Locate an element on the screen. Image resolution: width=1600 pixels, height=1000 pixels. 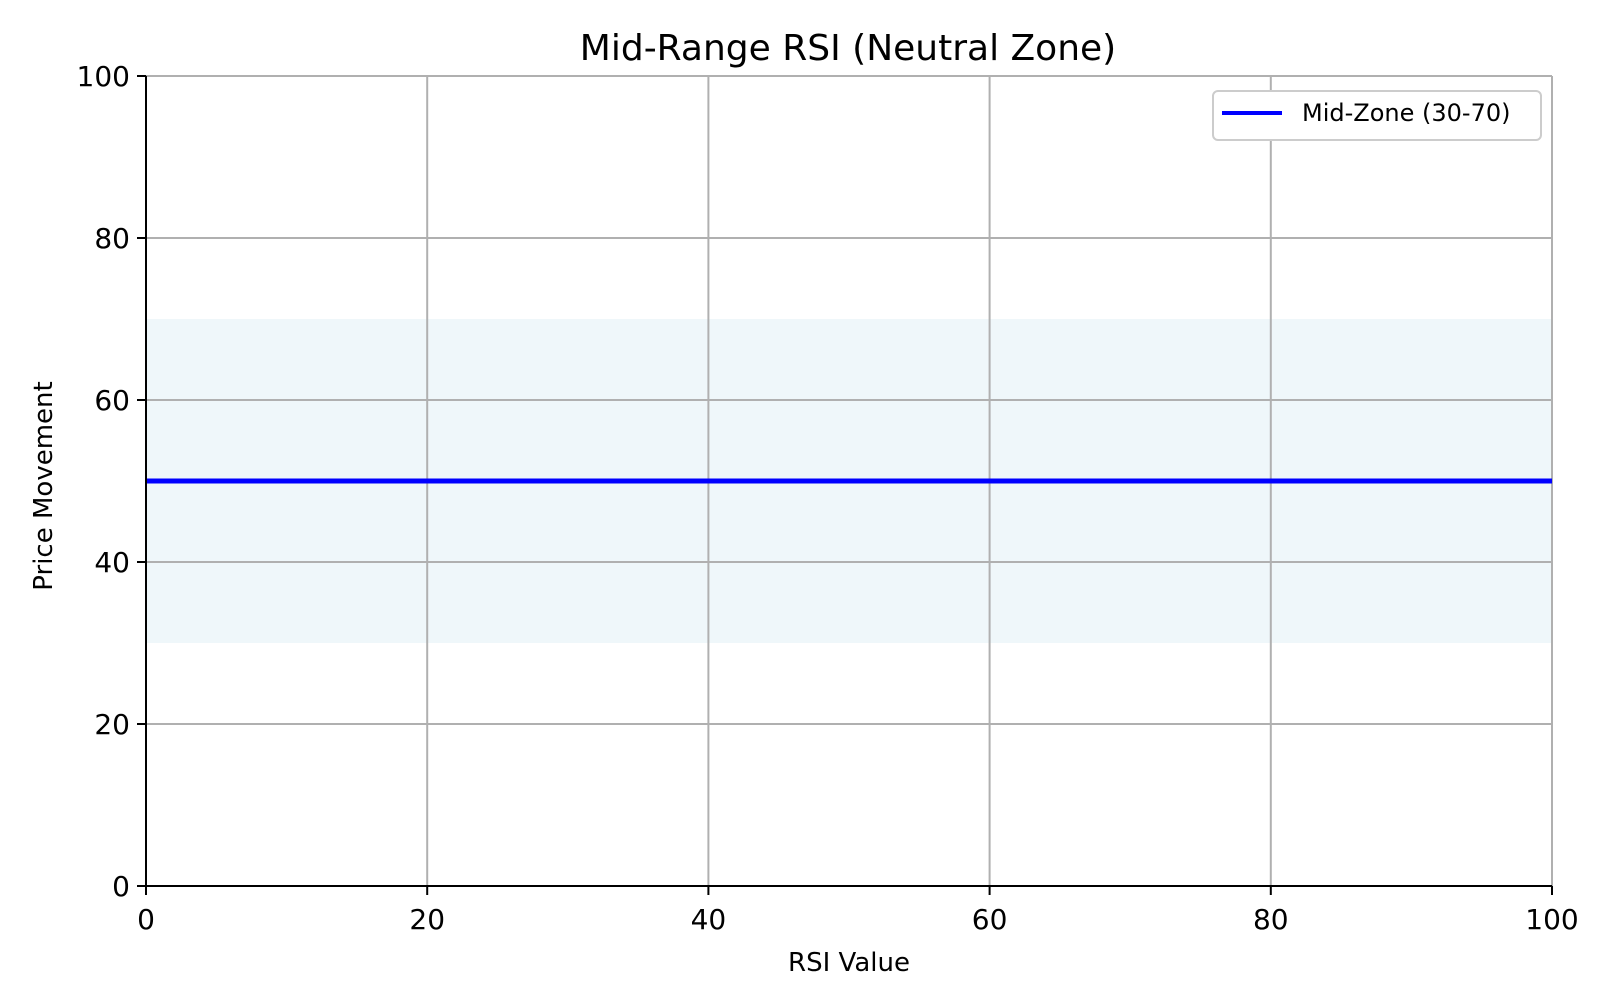
legend-box is located at coordinates (1377, 115).